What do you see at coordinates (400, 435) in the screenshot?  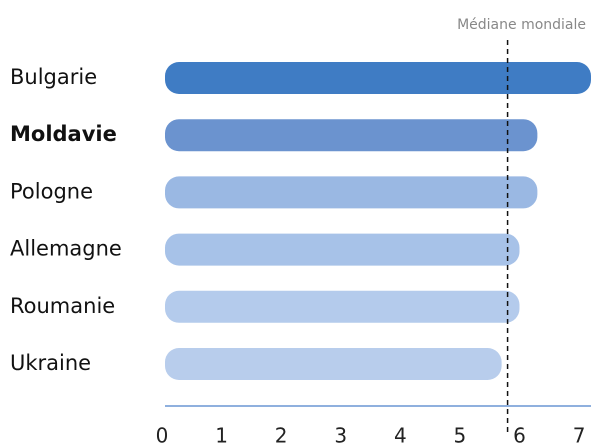 I see `x-tick-label: 4` at bounding box center [400, 435].